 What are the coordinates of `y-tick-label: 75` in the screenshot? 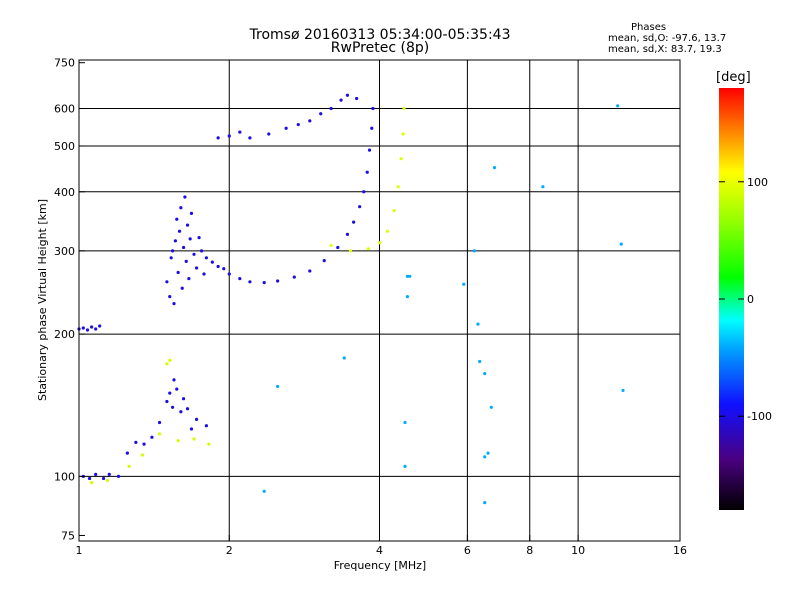 It's located at (68, 535).